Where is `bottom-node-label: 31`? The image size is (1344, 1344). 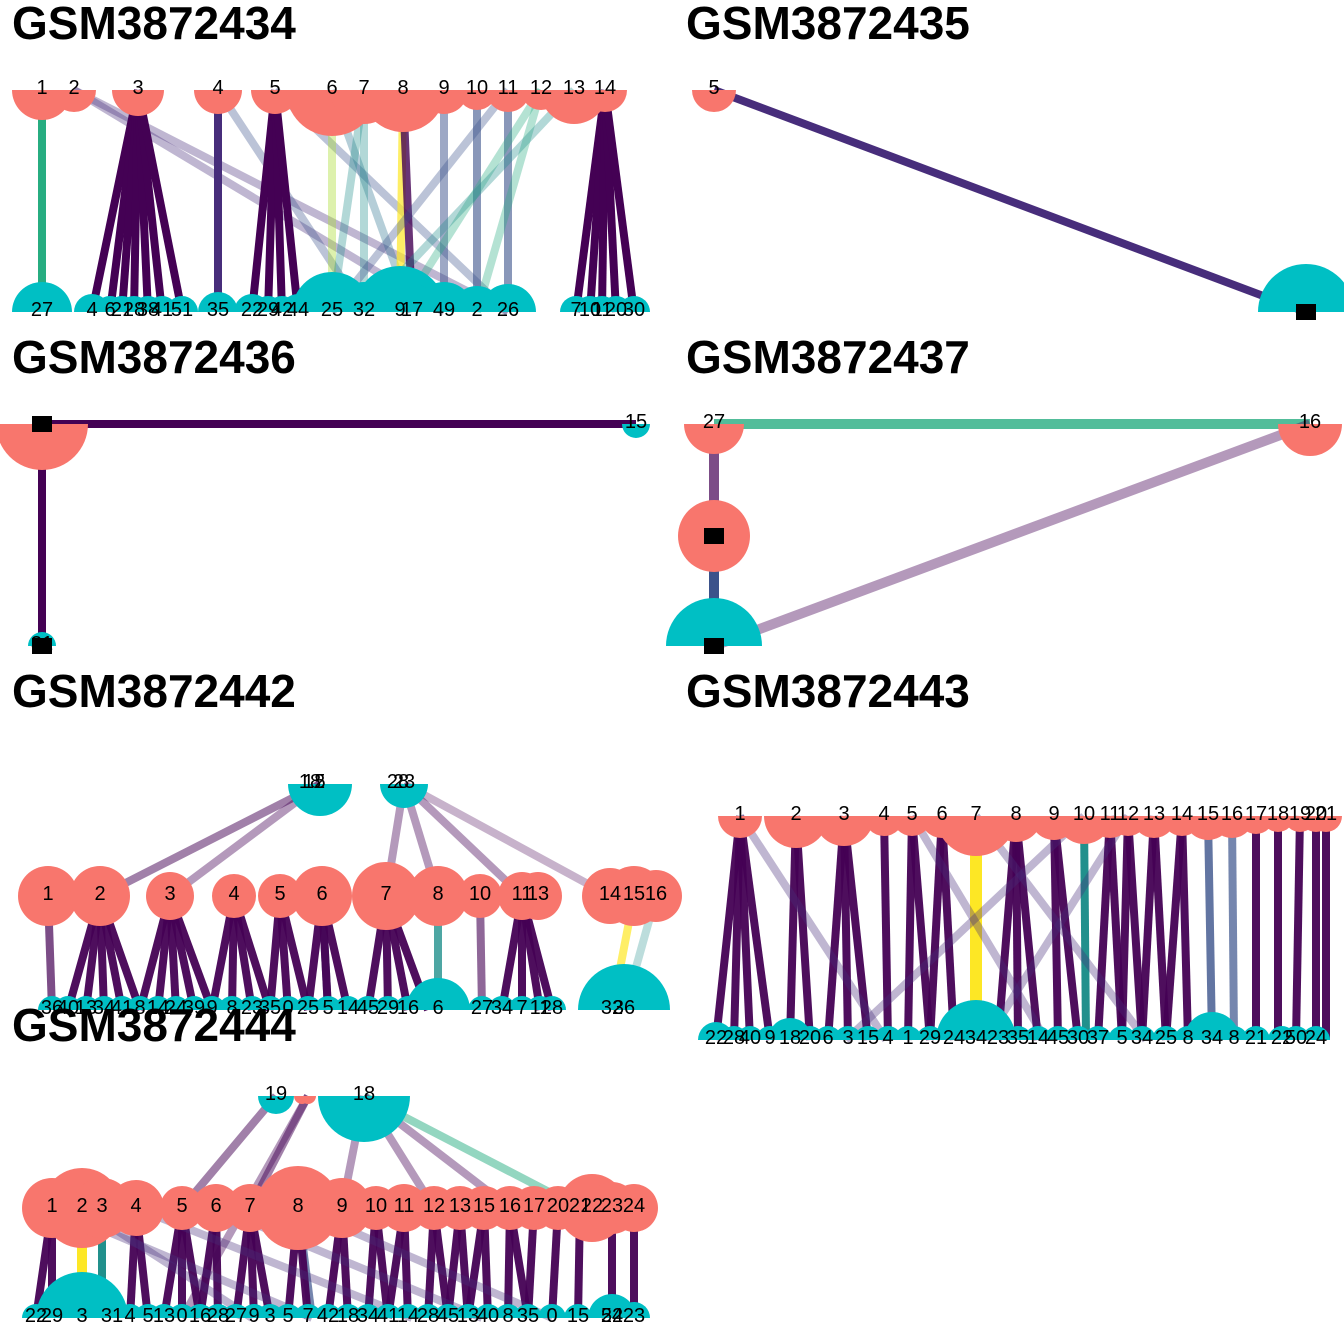
bottom-node-label: 31 is located at coordinates (112, 1316).